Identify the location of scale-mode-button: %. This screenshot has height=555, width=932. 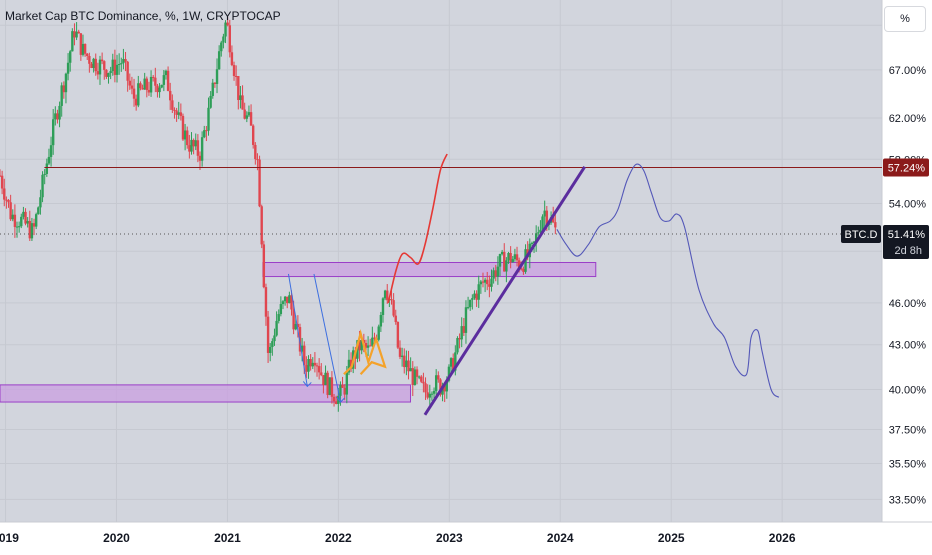
(905, 19).